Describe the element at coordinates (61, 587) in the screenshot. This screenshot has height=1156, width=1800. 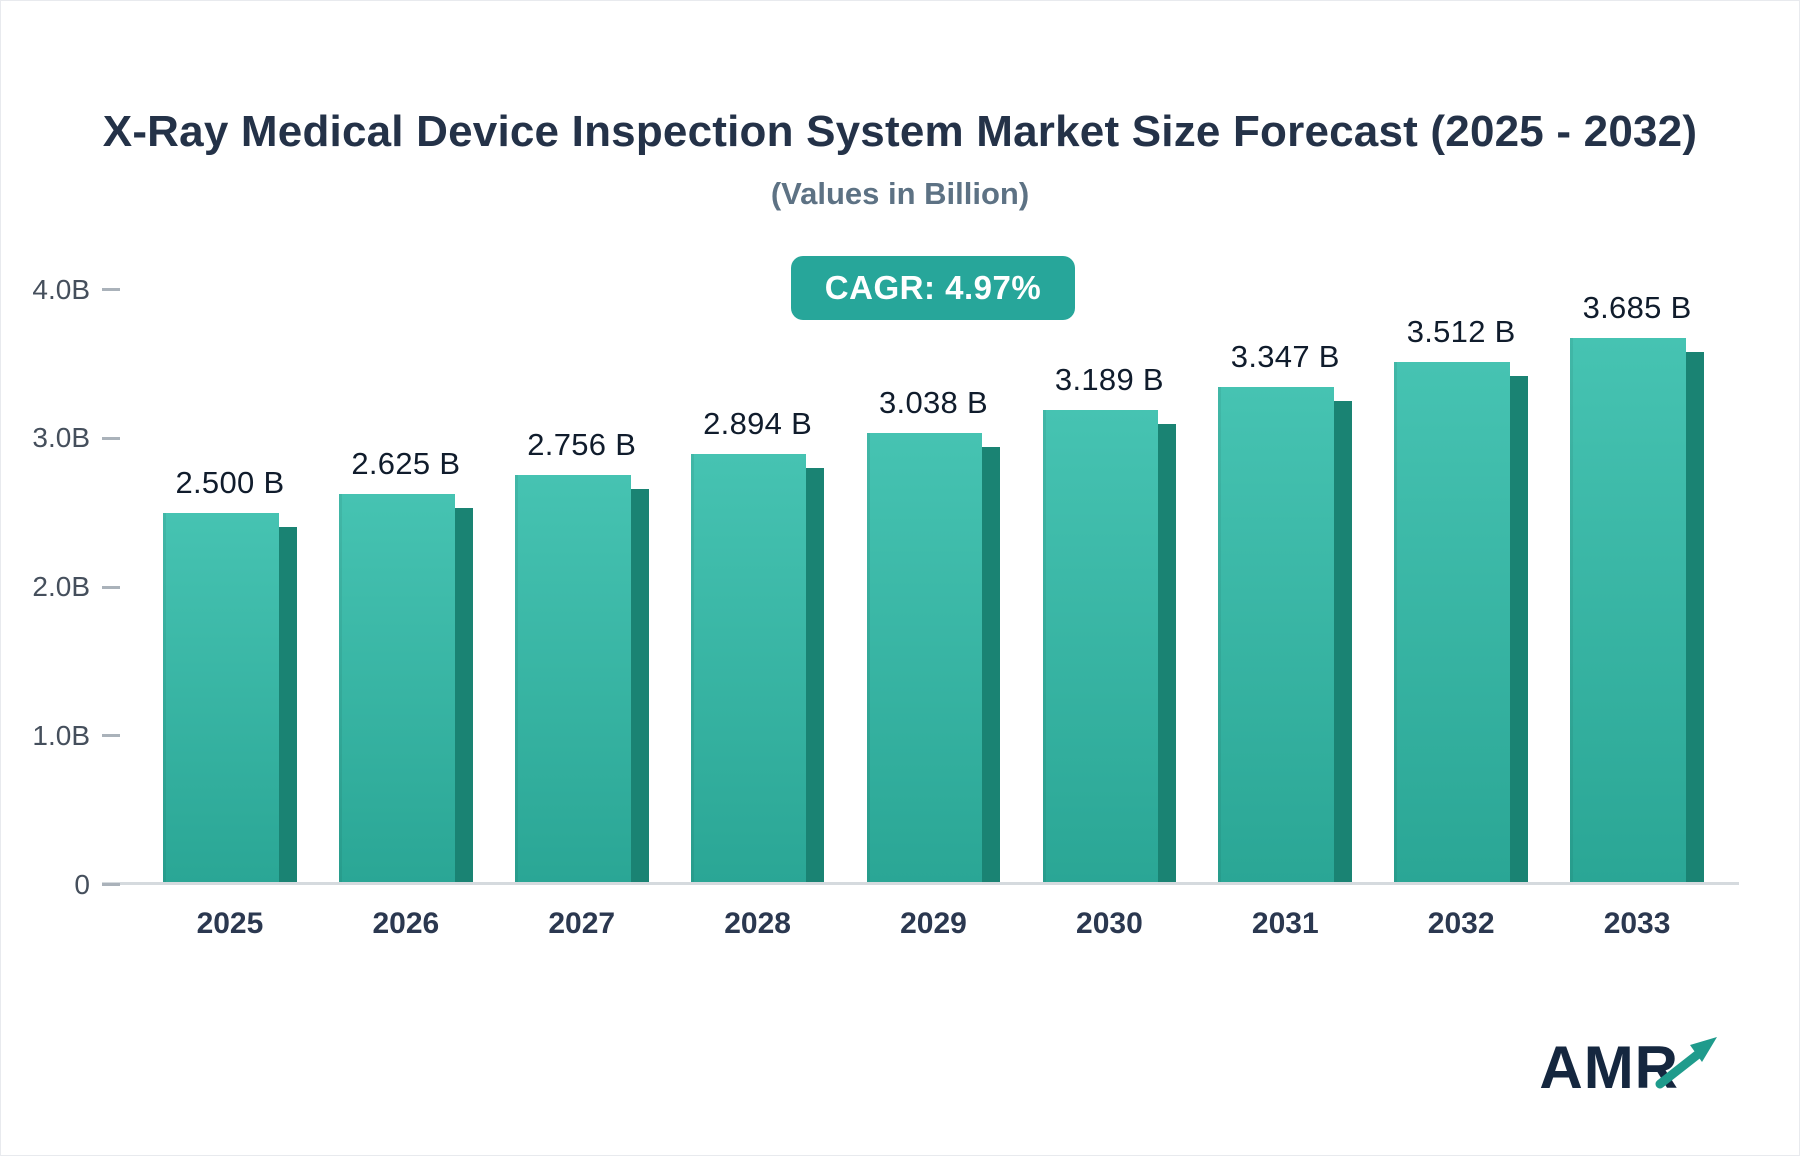
I see `y-tick-label: 2.0B` at that location.